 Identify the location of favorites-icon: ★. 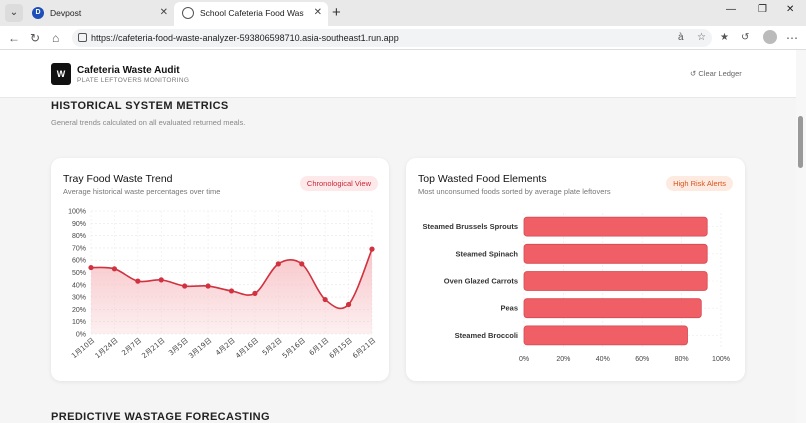
(724, 37).